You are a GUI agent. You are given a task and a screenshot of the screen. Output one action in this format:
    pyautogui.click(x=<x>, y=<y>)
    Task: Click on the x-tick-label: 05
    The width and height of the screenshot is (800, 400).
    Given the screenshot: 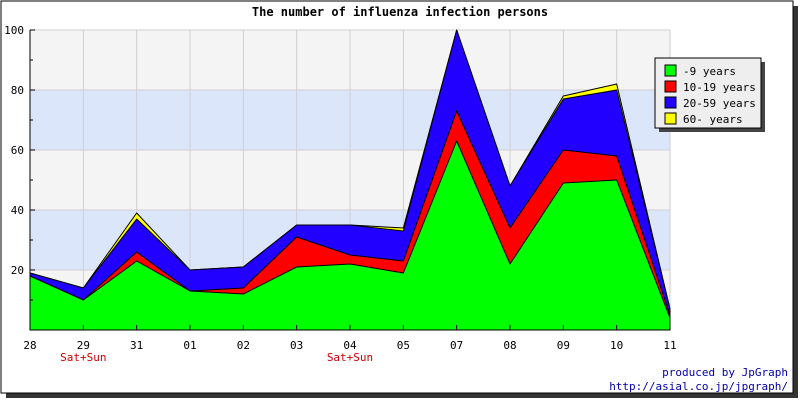 What is the action you would take?
    pyautogui.click(x=403, y=345)
    